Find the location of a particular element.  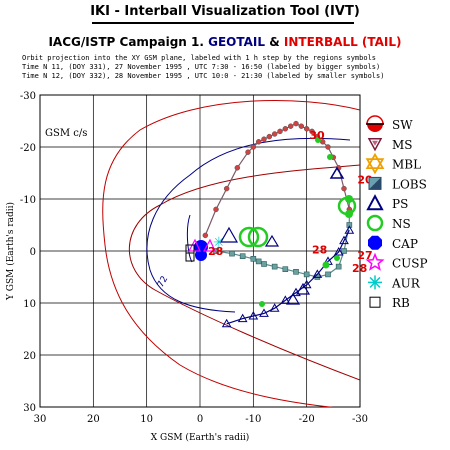

legend-label: MS is located at coordinates (402, 145).